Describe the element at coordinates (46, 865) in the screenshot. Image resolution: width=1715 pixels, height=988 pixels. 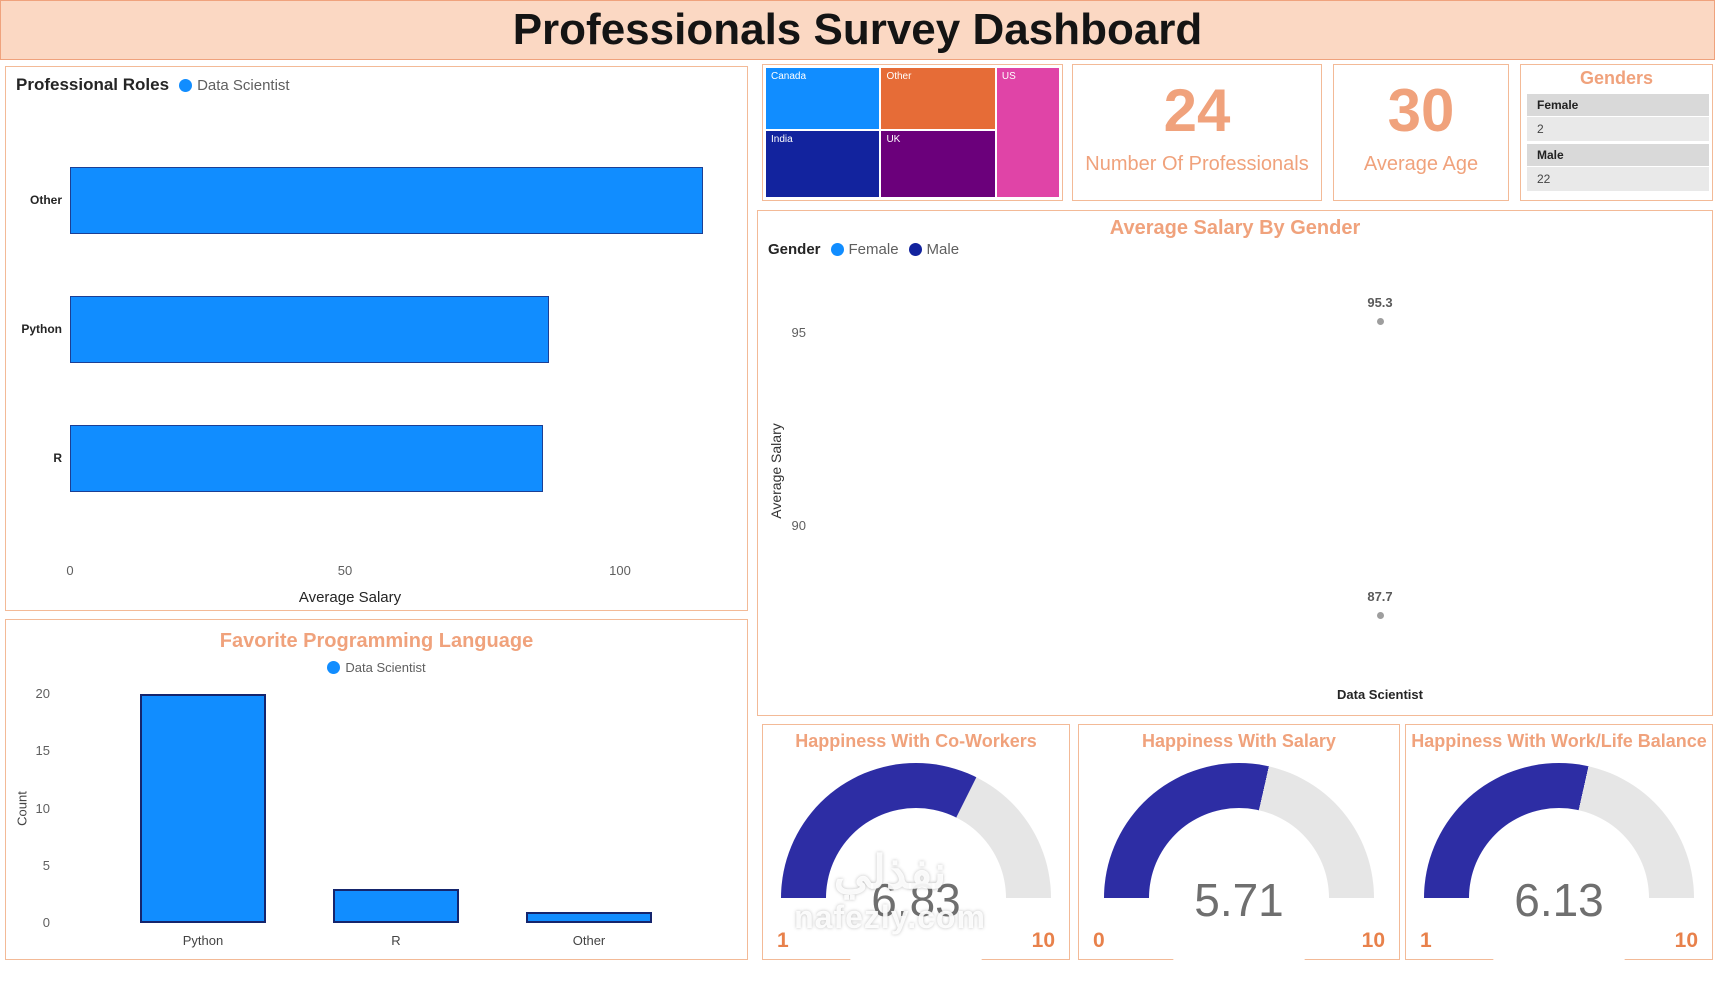
I see `y-tick-5: 5` at that location.